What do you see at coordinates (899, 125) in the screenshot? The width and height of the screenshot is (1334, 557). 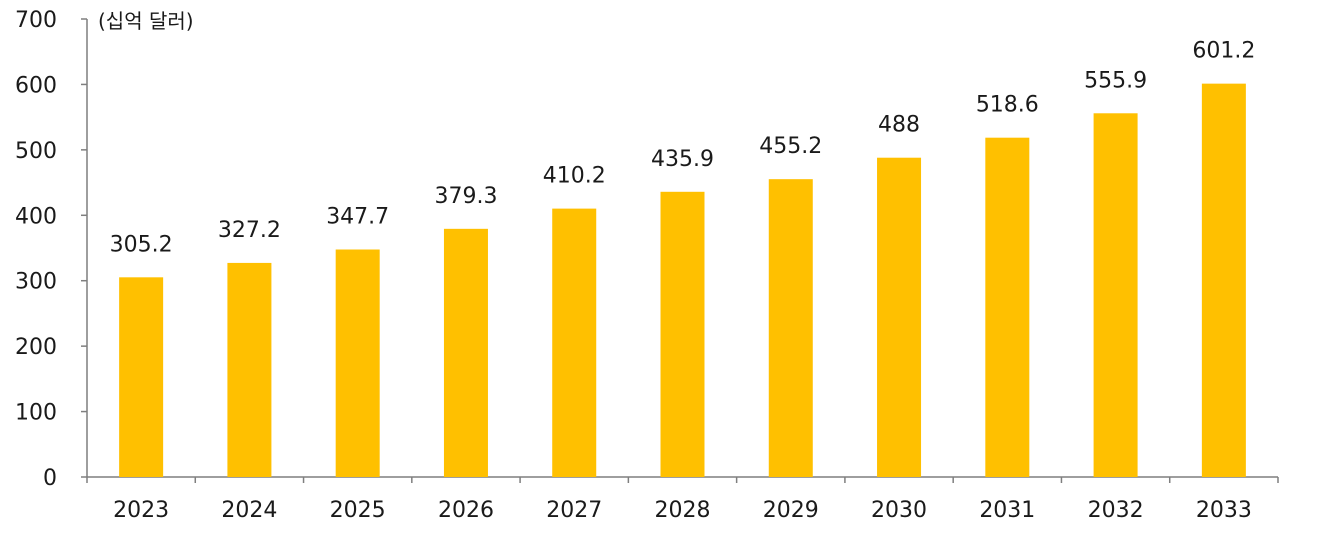 I see `data-label: 488` at bounding box center [899, 125].